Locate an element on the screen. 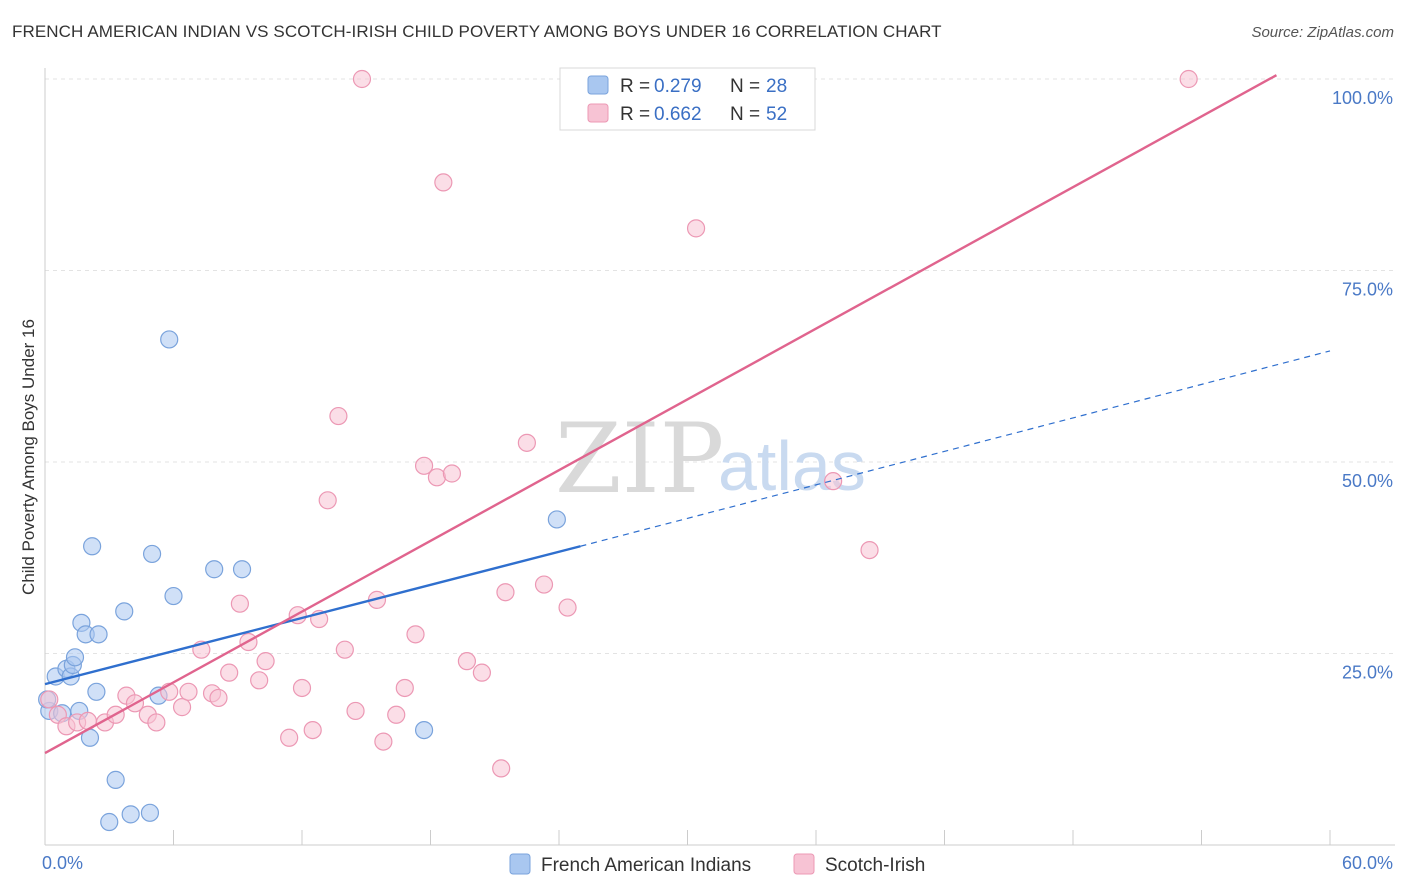 The width and height of the screenshot is (1406, 892). y-axis-label: Child Poverty Among Boys Under 16 is located at coordinates (28, 457).